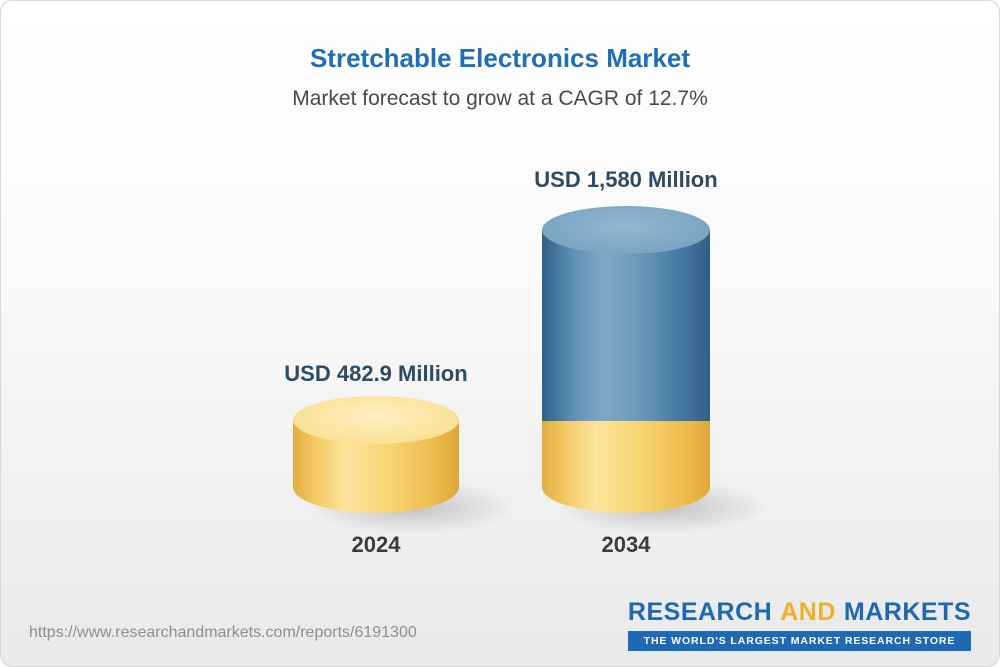 The image size is (1000, 667). What do you see at coordinates (808, 612) in the screenshot?
I see `logo-word-and: AND` at bounding box center [808, 612].